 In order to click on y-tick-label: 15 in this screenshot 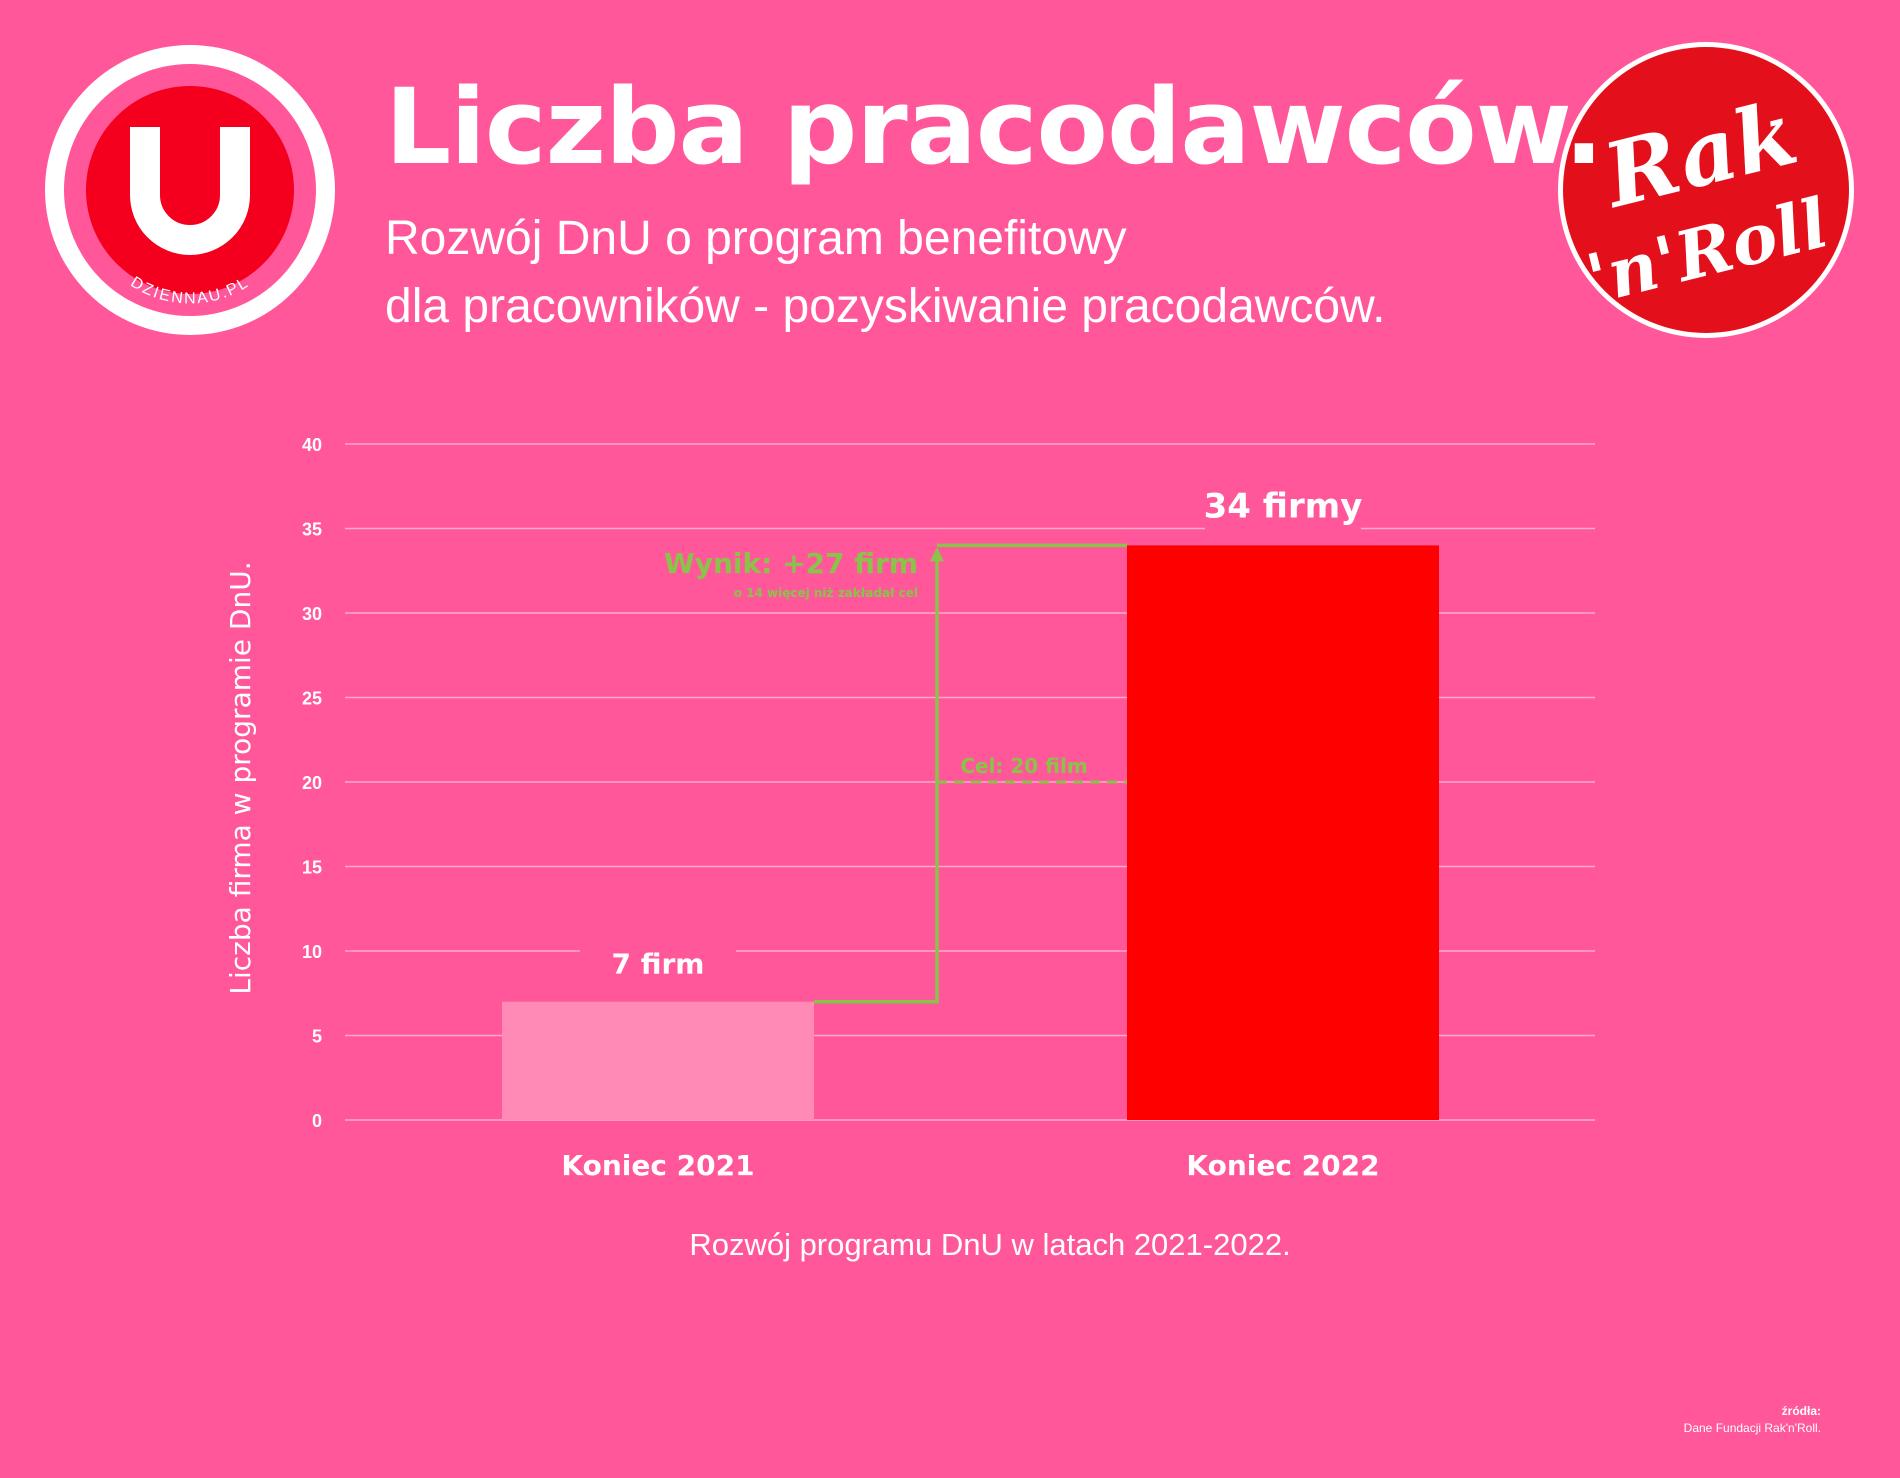, I will do `click(312, 868)`.